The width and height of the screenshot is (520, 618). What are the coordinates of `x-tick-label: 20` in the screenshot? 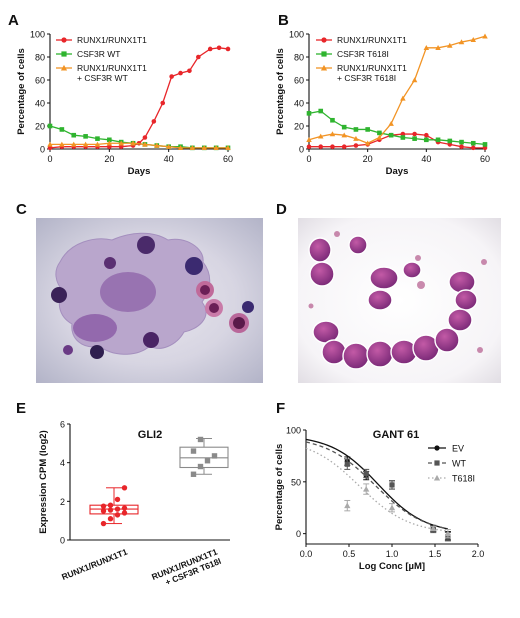 It's located at (109, 159).